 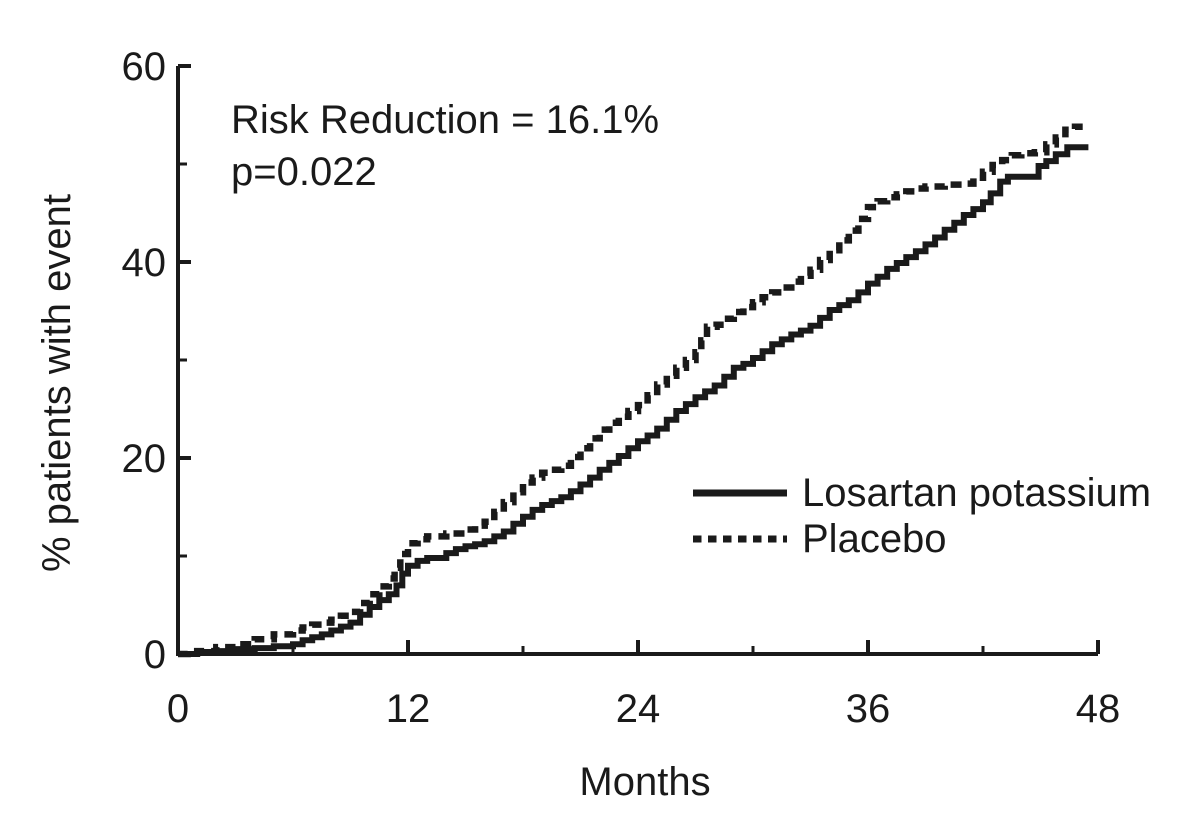 I want to click on y-tick-label-60: 60, so click(x=144, y=67).